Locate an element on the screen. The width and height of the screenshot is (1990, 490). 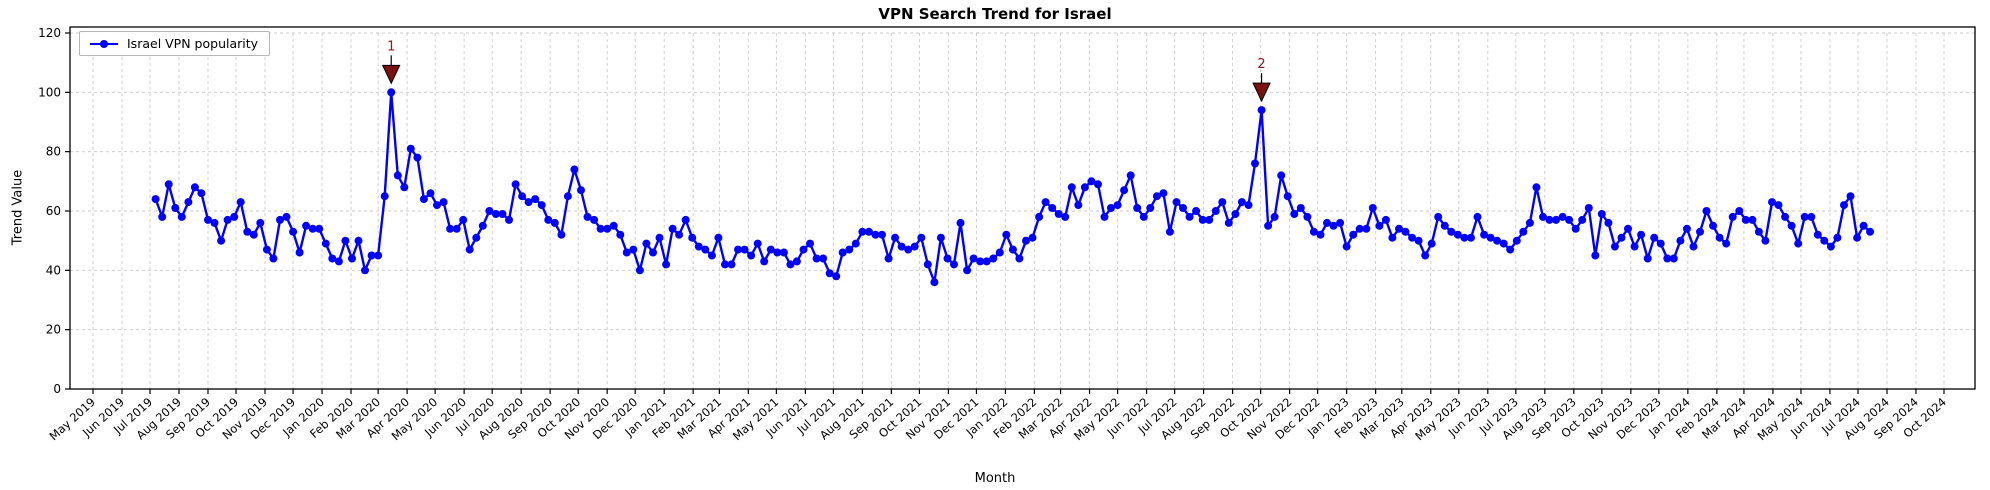
svg-text: 120 is located at coordinates (49, 33).